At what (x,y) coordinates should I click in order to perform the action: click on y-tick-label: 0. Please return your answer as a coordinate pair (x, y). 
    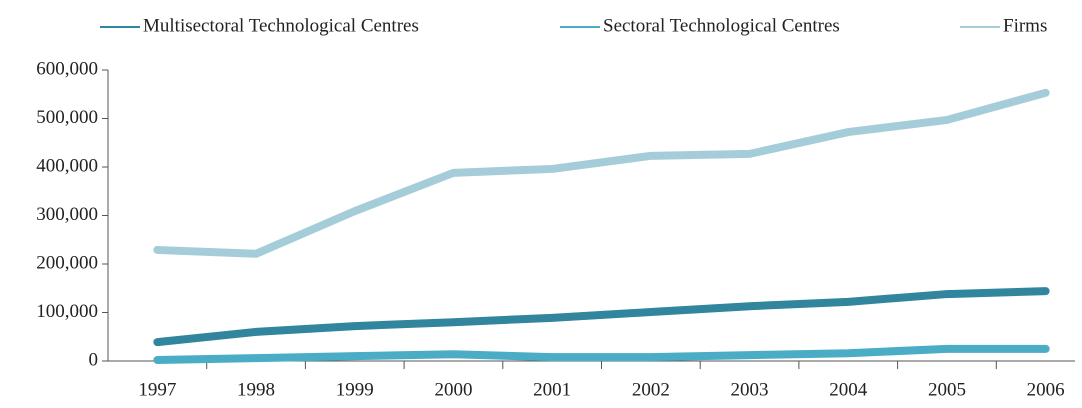
    Looking at the image, I should click on (94, 359).